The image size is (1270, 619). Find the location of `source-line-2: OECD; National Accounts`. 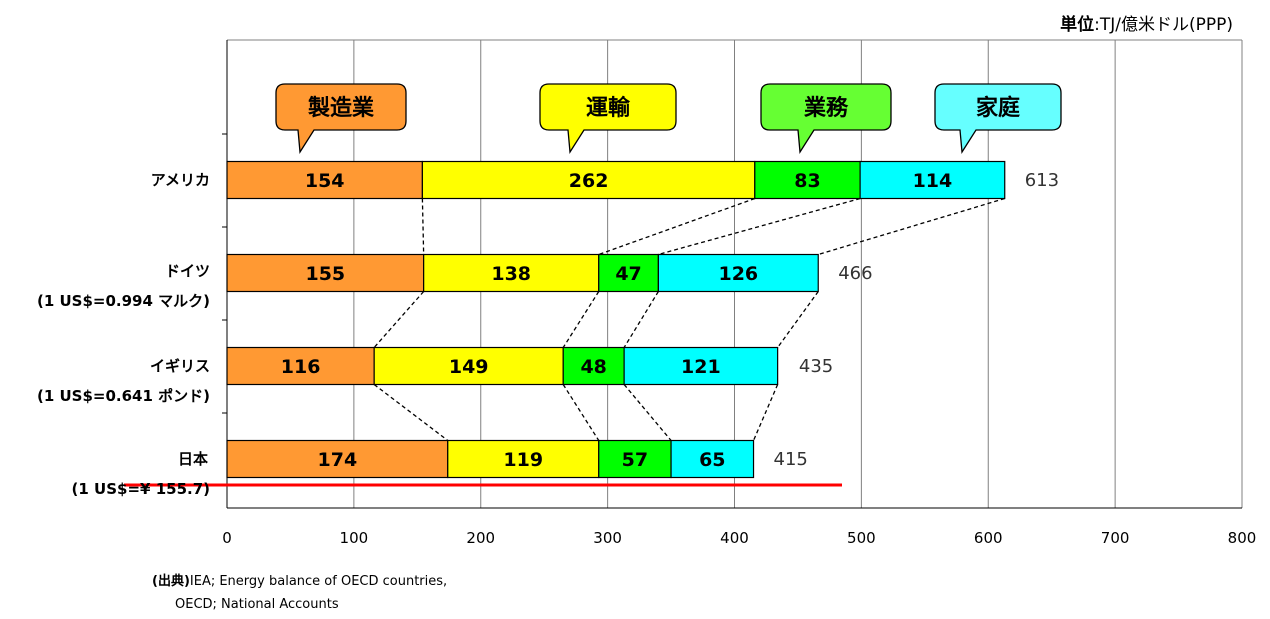

source-line-2: OECD; National Accounts is located at coordinates (257, 604).